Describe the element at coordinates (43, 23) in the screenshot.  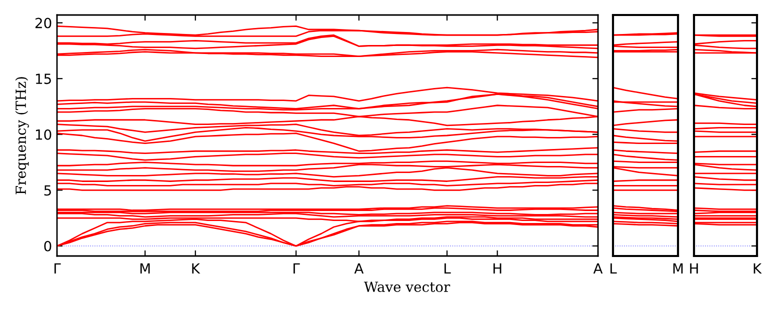
I see `y-tick-label: 20` at that location.